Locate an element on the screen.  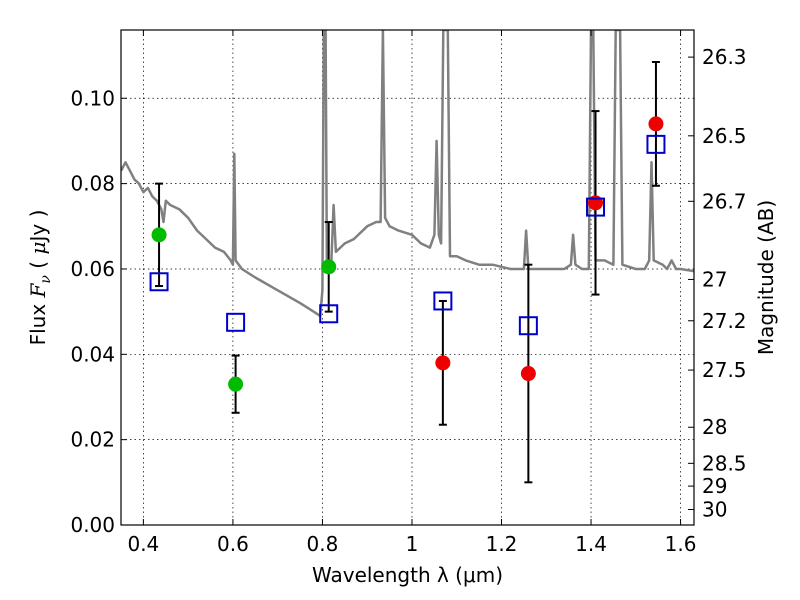
y-tick-label: 0.08 is located at coordinates (92, 184).